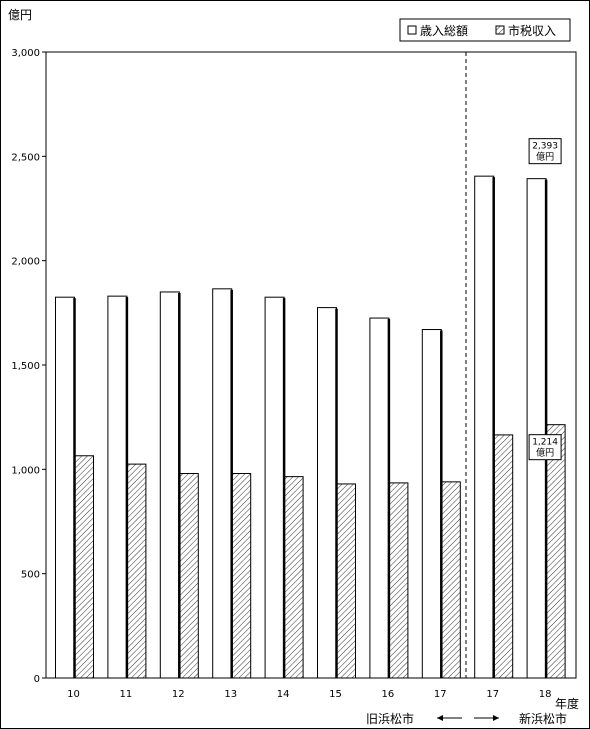 The width and height of the screenshot is (590, 729). What do you see at coordinates (73, 694) in the screenshot?
I see `x-tick-label: 10` at bounding box center [73, 694].